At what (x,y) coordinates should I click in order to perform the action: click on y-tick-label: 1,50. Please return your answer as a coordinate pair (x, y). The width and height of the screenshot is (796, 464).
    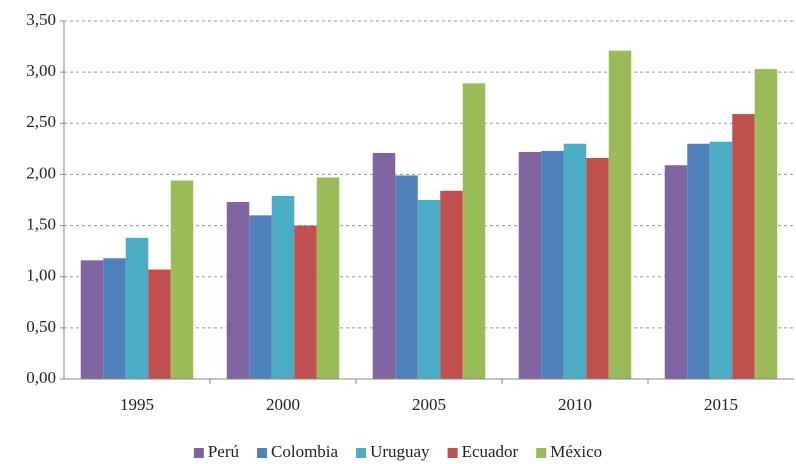
    Looking at the image, I should click on (41, 223).